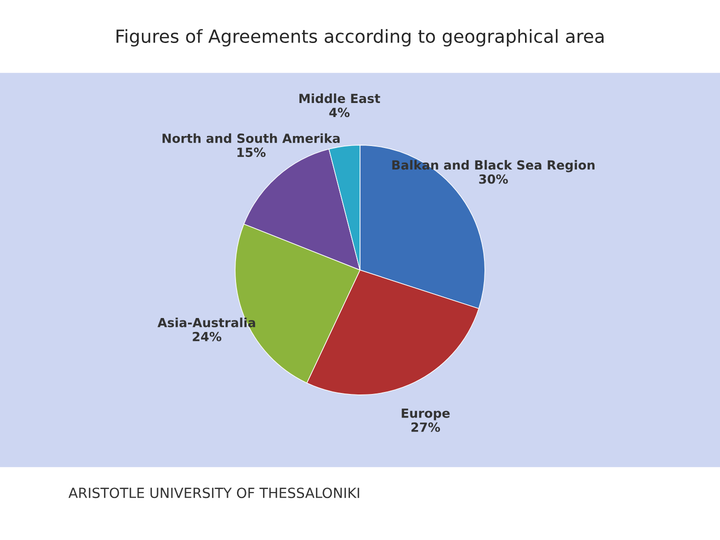 The width and height of the screenshot is (720, 540). I want to click on slice-label: Middle East, so click(339, 98).